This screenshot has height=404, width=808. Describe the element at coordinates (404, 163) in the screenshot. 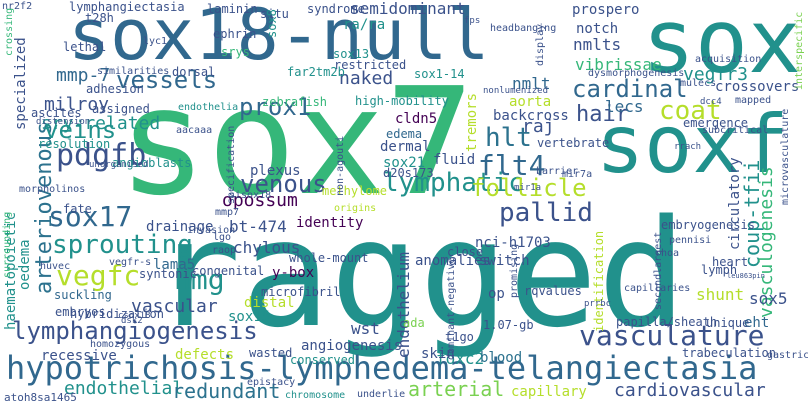

I see `word-sox21: sox21` at that location.